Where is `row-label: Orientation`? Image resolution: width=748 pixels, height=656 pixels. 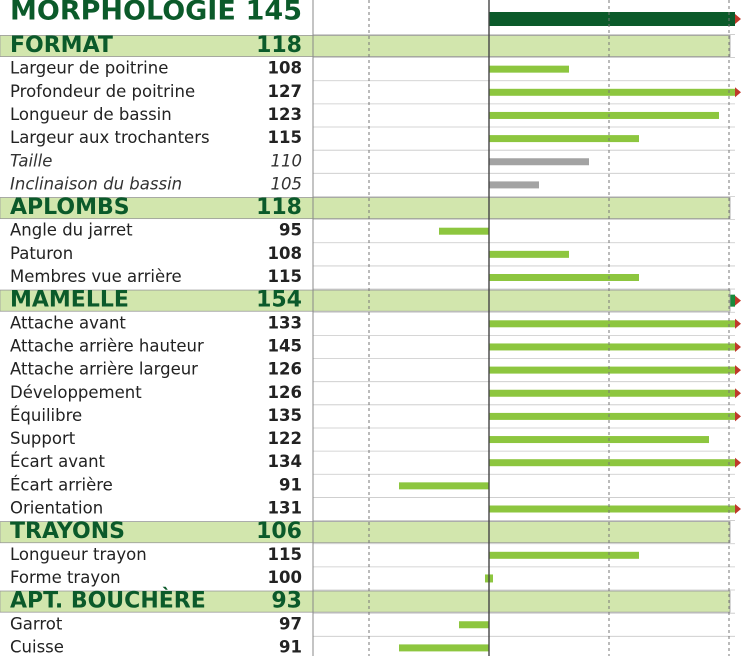 row-label: Orientation is located at coordinates (56, 508).